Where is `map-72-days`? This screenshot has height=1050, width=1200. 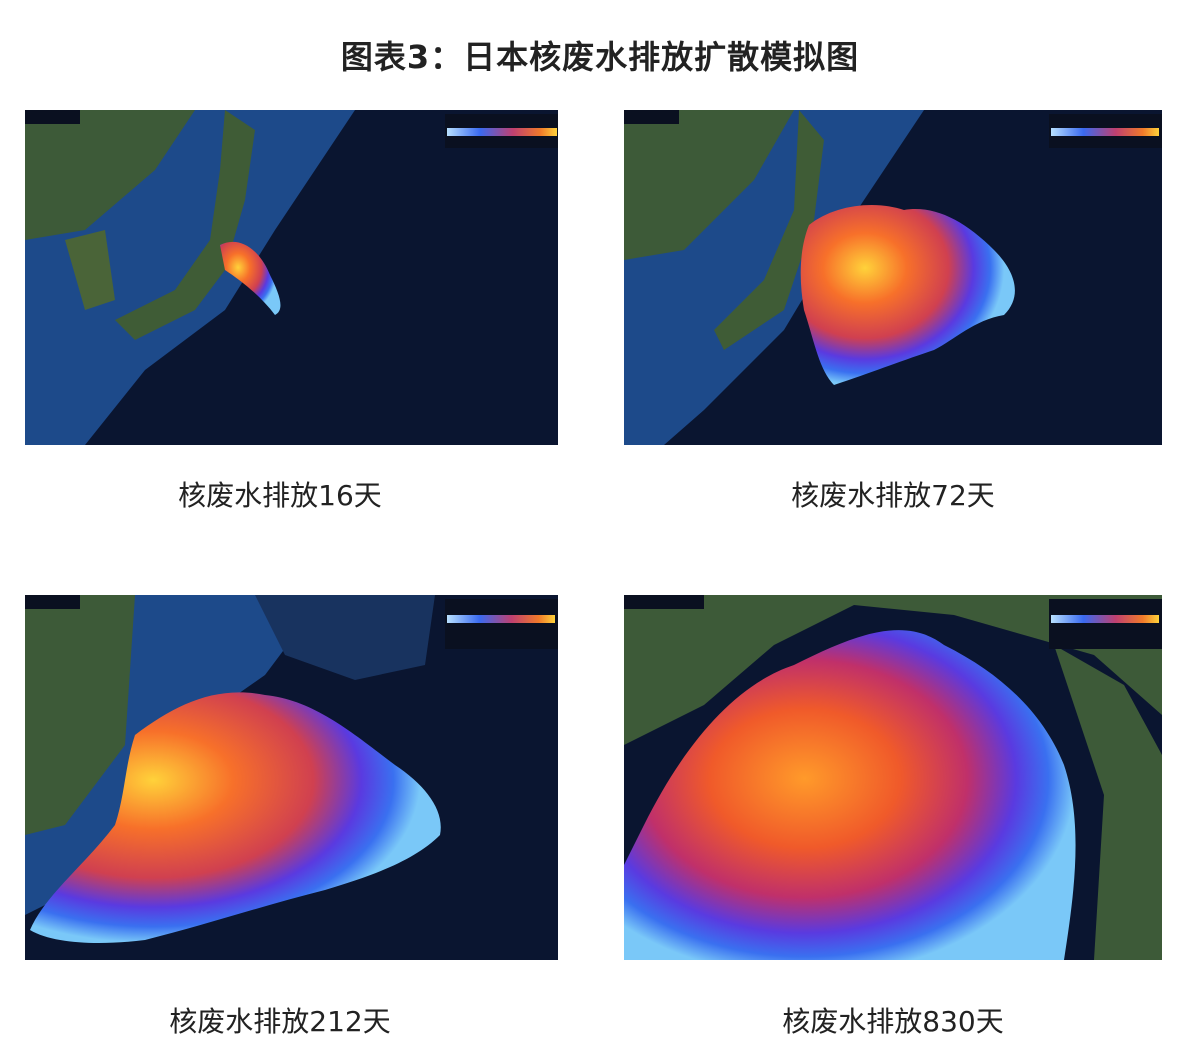
map-72-days is located at coordinates (893, 277).